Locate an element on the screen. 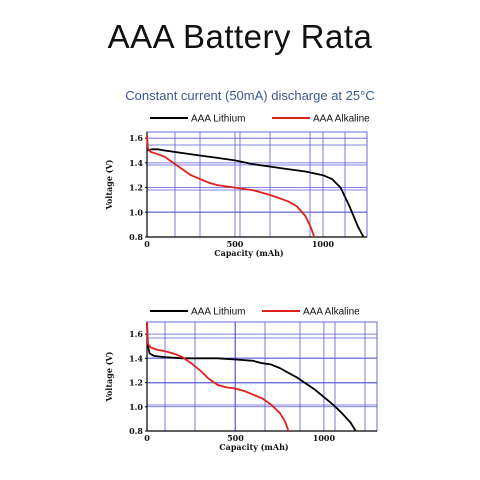  plot-frame is located at coordinates (257, 184).